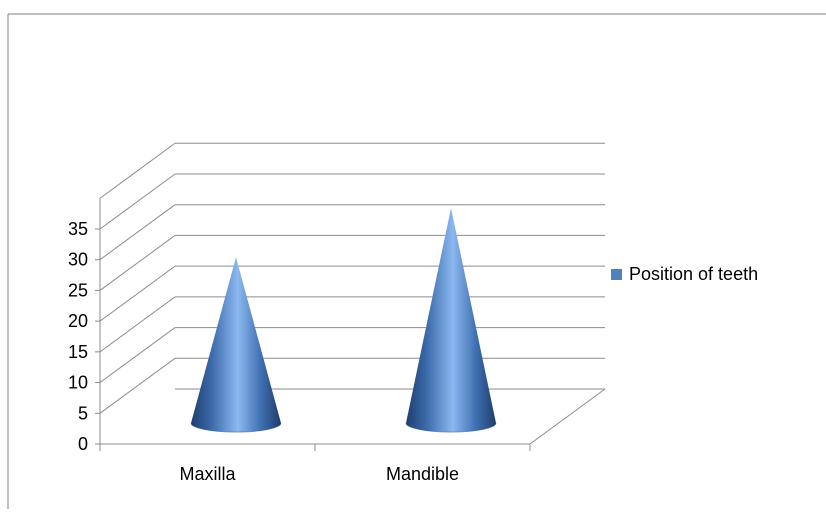  What do you see at coordinates (78, 321) in the screenshot?
I see `y-tick-label: 20` at bounding box center [78, 321].